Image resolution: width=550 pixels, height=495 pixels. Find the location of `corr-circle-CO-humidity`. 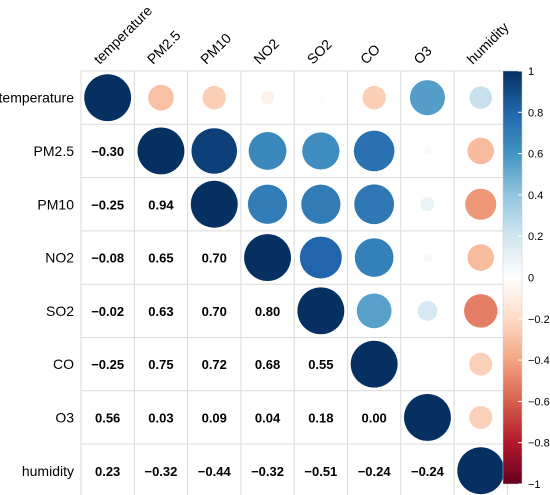

corr-circle-CO-humidity is located at coordinates (481, 364).